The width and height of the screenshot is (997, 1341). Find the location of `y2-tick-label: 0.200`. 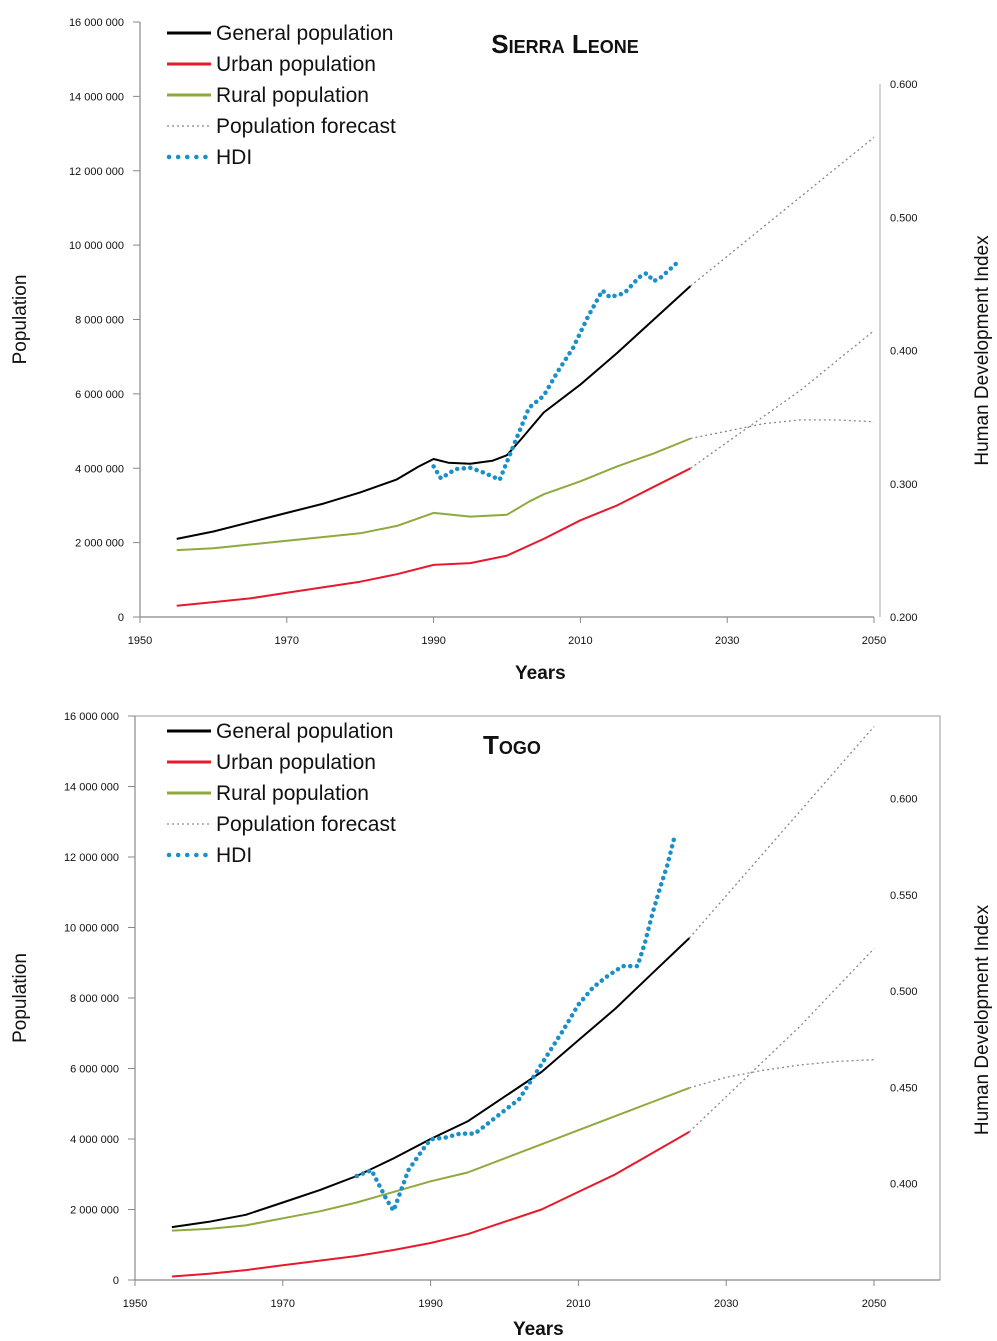

y2-tick-label: 0.200 is located at coordinates (904, 618).